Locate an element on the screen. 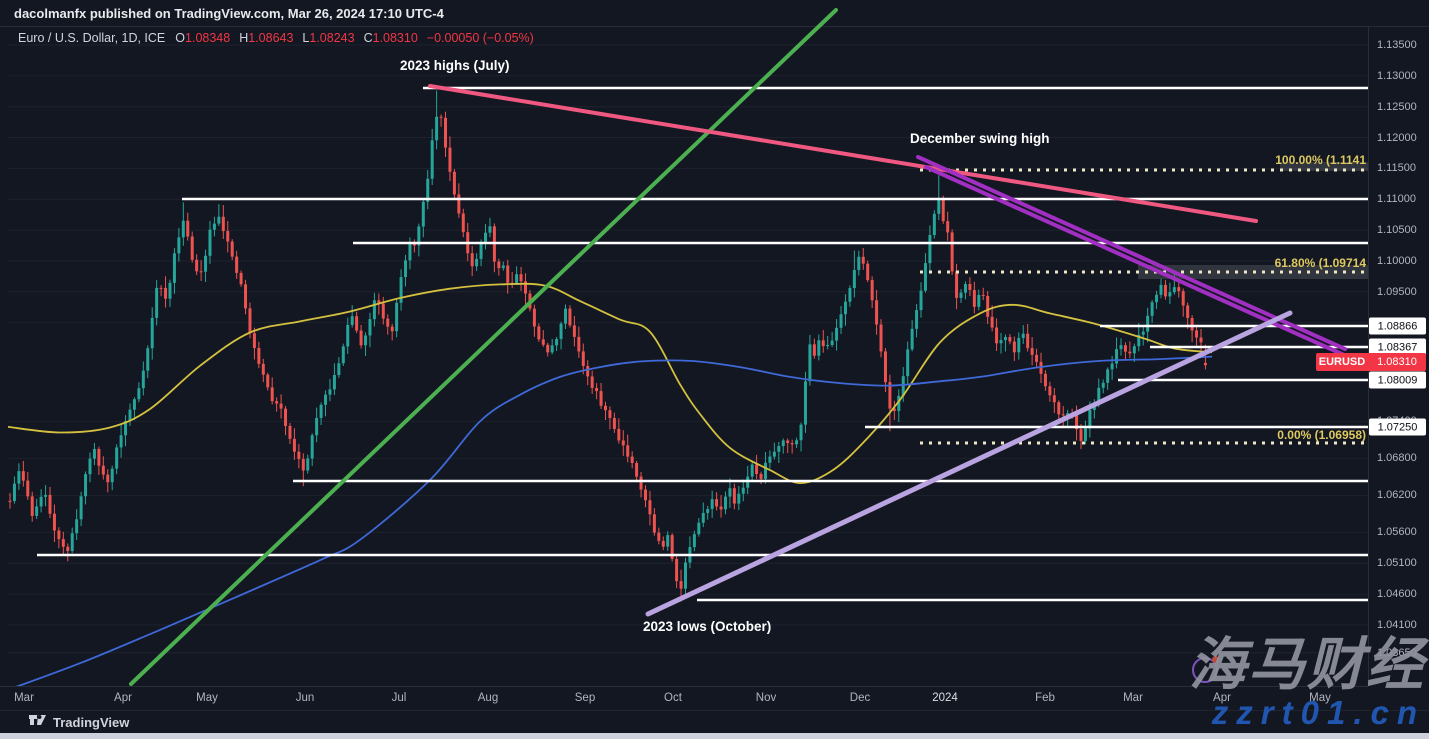 This screenshot has height=739, width=1429. tradingview-logo: TradingView is located at coordinates (78, 722).